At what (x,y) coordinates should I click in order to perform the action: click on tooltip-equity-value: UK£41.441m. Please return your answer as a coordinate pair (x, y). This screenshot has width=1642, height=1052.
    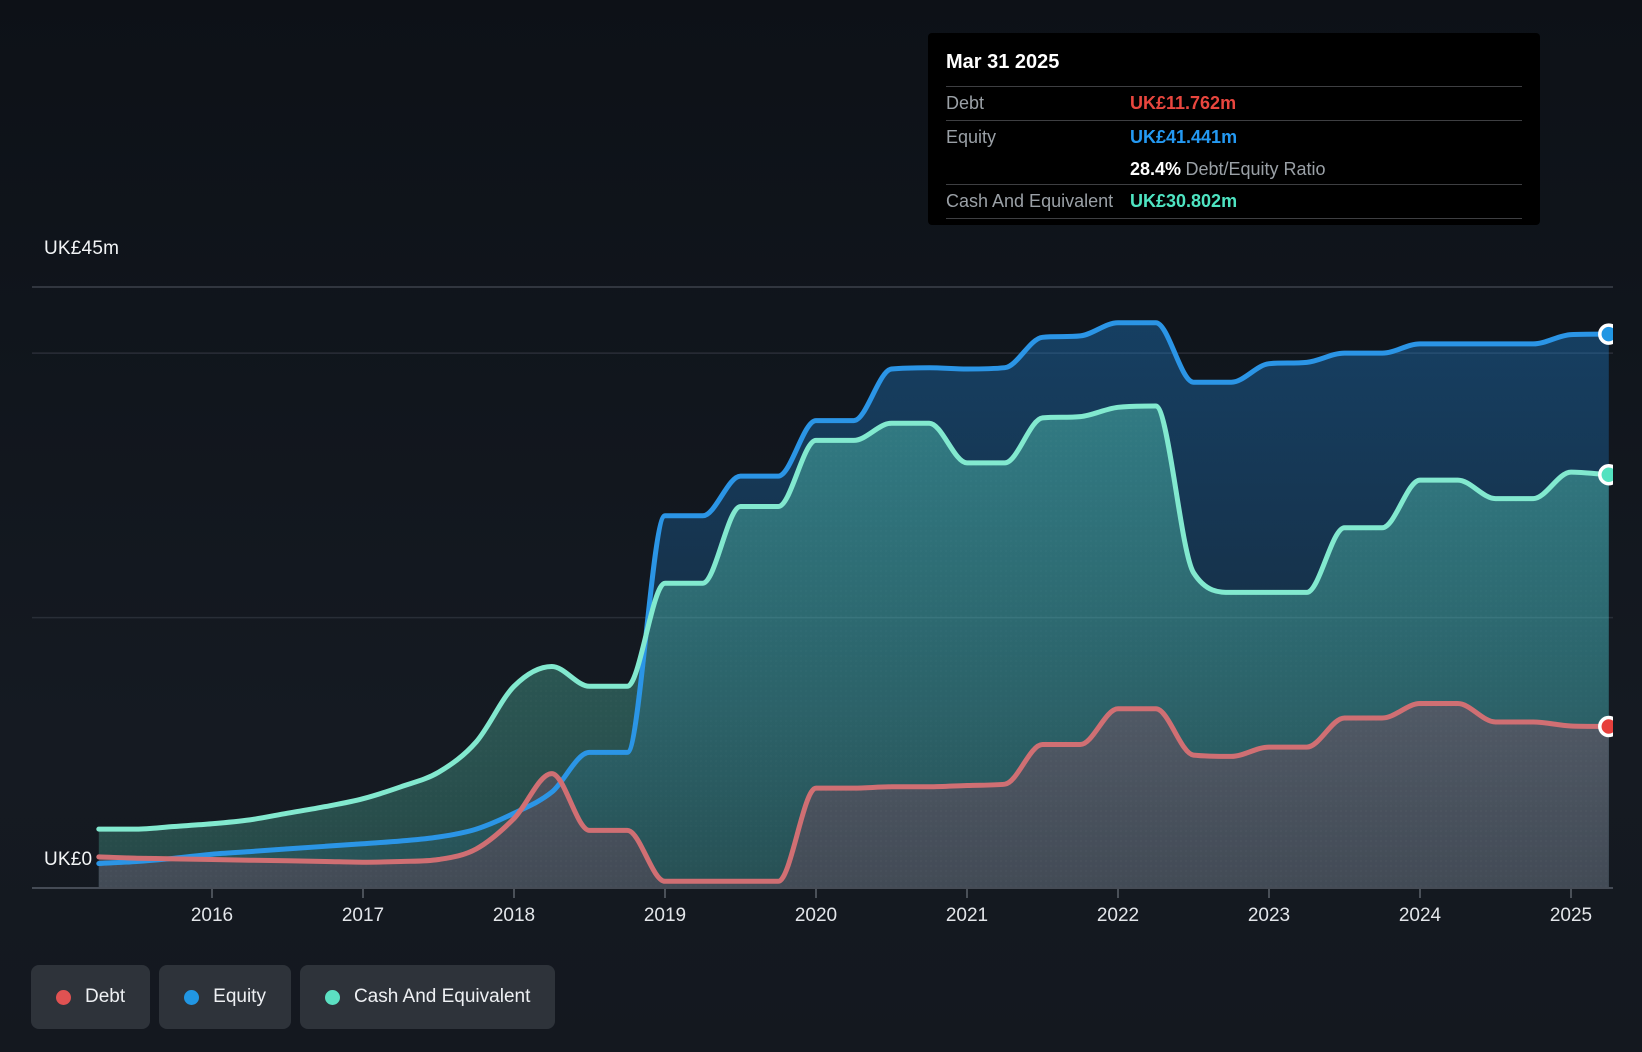
    Looking at the image, I should click on (1184, 137).